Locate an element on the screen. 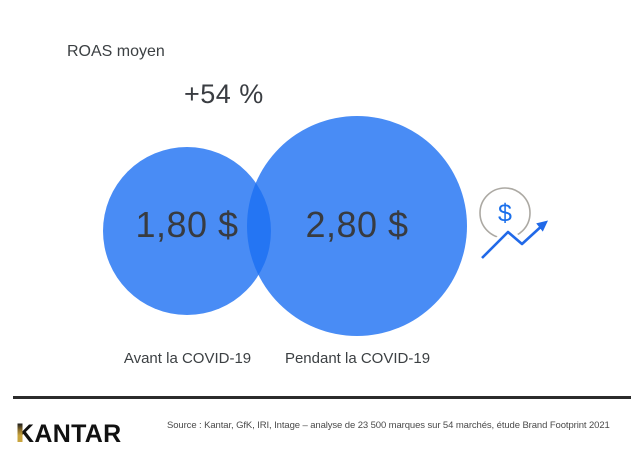 The width and height of the screenshot is (631, 457). chart-title: ROAS moyen is located at coordinates (116, 51).